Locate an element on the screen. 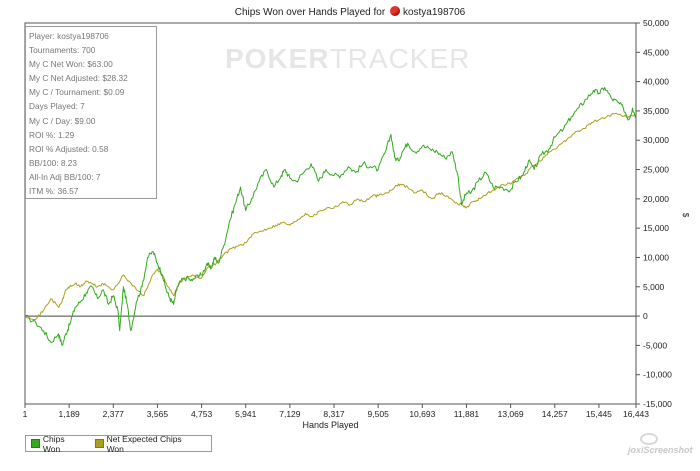 This screenshot has height=471, width=700. red-suit-icon is located at coordinates (394, 11).